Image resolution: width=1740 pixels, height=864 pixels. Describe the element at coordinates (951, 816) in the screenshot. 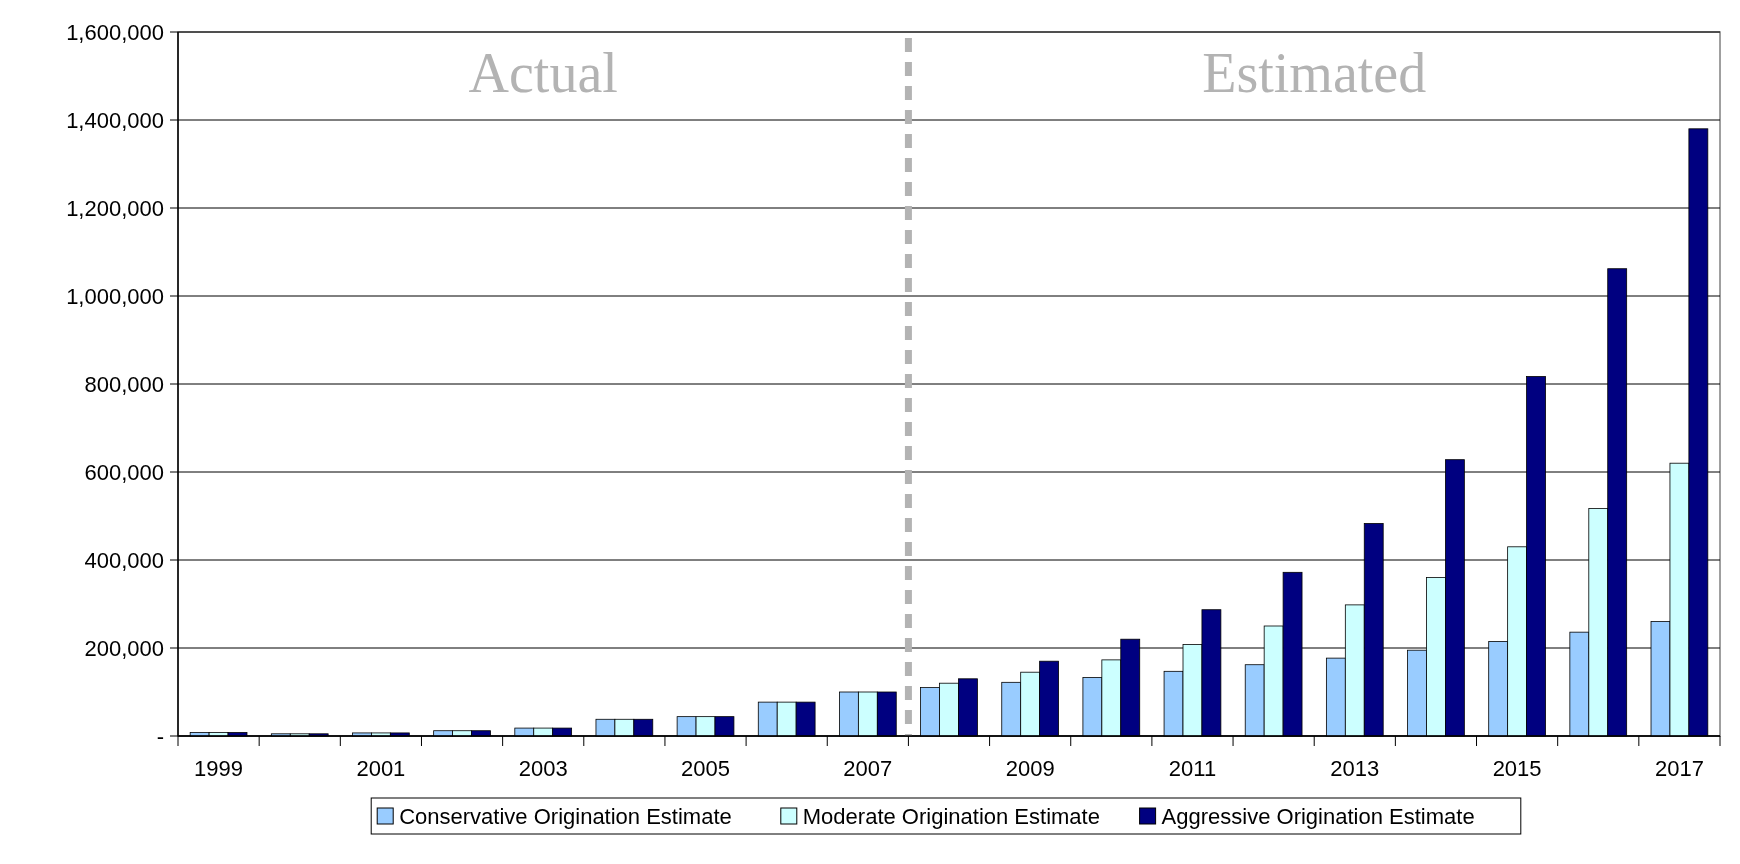

I see `legend-label: Moderate Origination Estimate` at that location.